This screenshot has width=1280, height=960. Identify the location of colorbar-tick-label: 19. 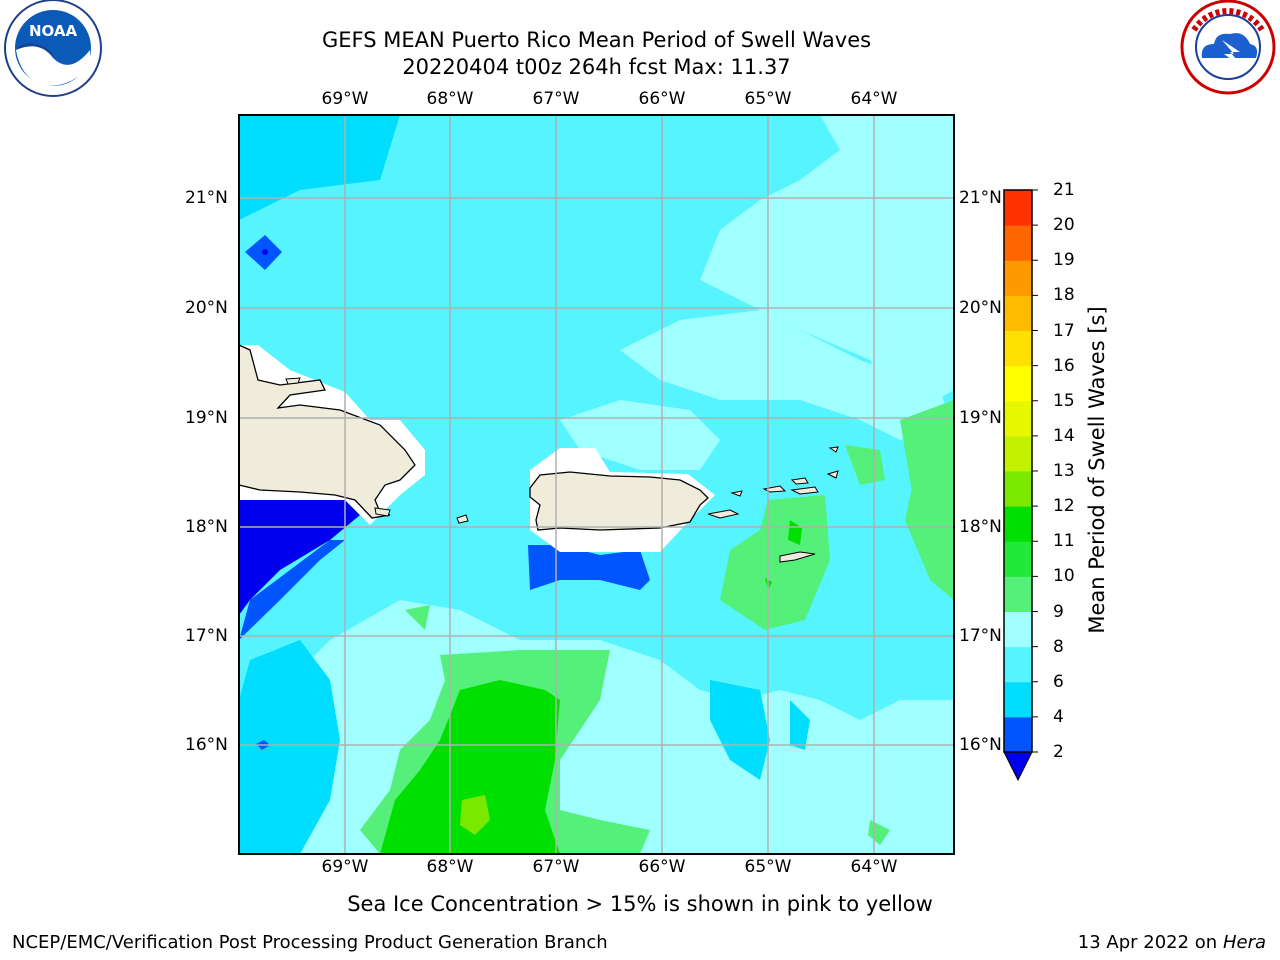
(1064, 260).